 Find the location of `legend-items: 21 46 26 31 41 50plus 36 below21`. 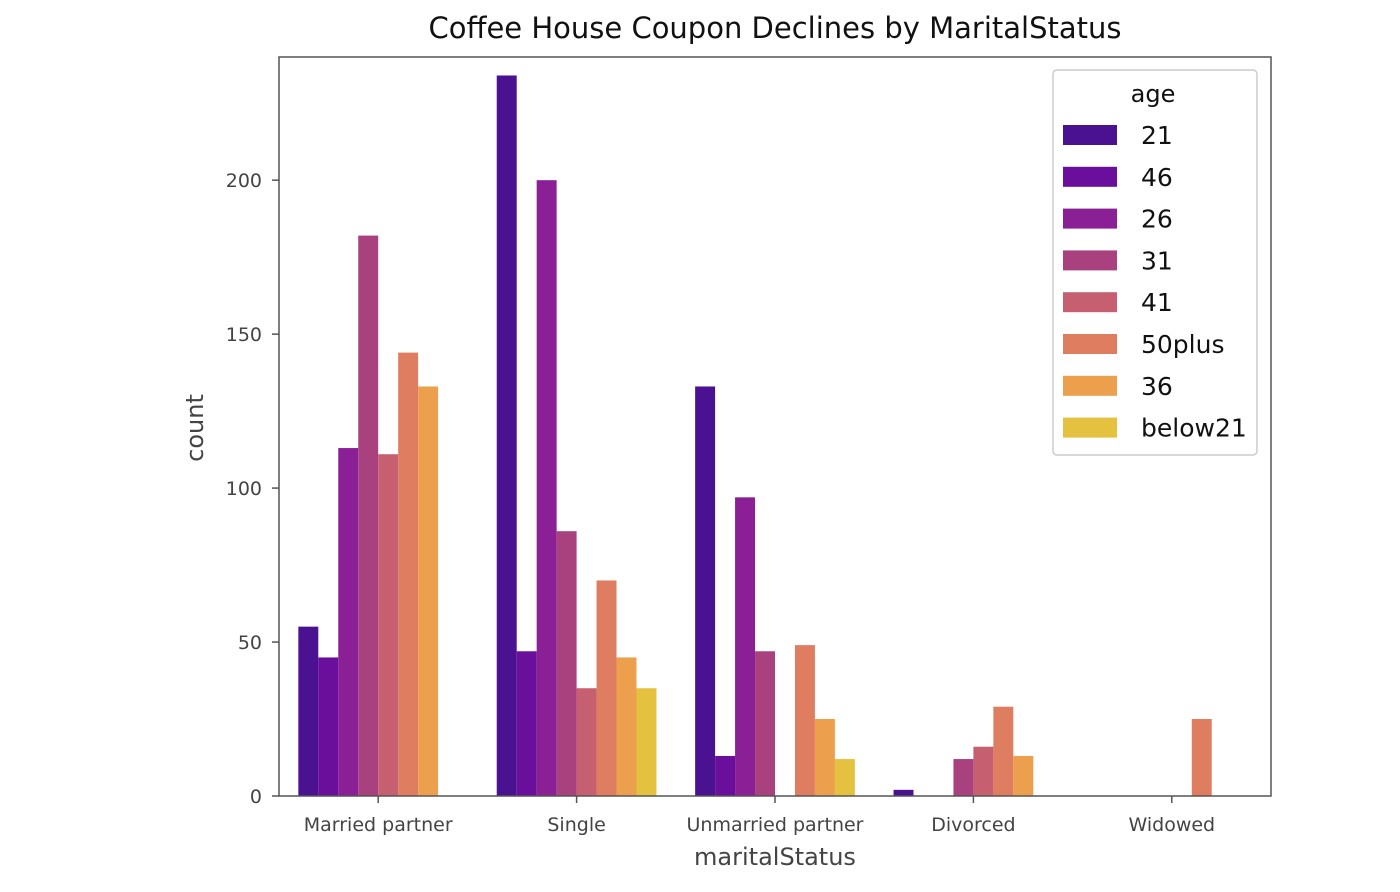

legend-items: 21 46 26 31 41 50plus 36 below21 is located at coordinates (1155, 282).